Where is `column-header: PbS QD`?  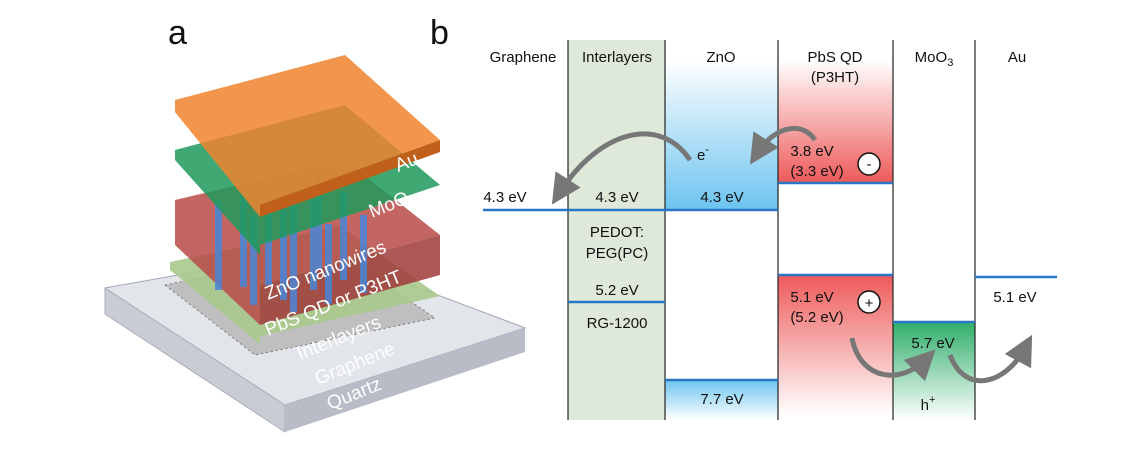
column-header: PbS QD is located at coordinates (834, 57).